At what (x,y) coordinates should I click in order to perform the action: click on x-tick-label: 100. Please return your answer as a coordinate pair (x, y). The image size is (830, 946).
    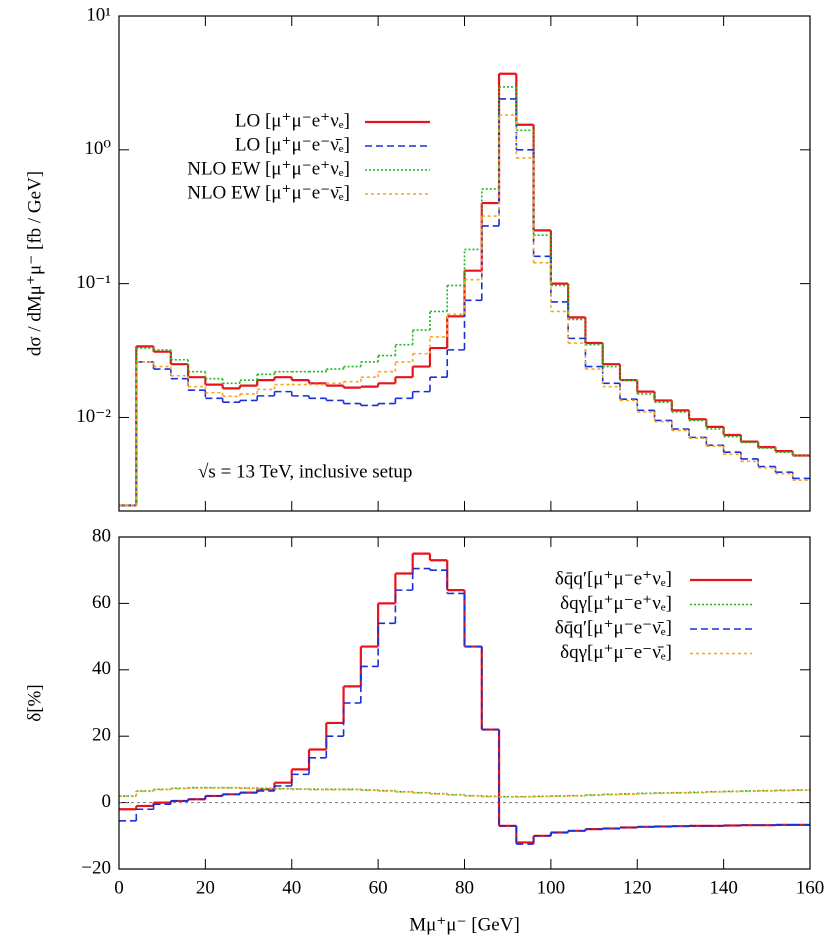
    Looking at the image, I should click on (551, 887).